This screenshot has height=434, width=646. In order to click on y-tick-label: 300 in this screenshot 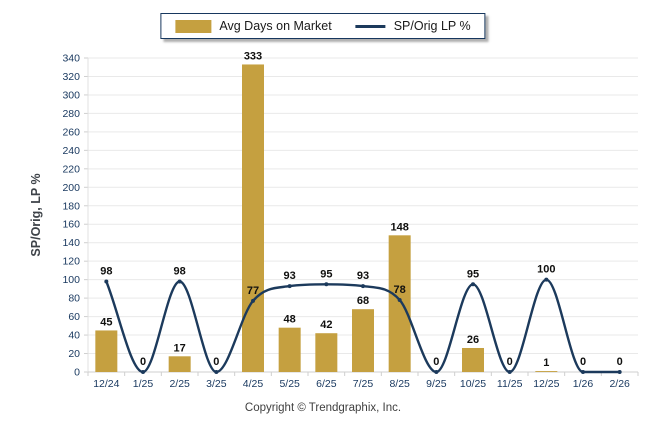, I will do `click(71, 95)`.